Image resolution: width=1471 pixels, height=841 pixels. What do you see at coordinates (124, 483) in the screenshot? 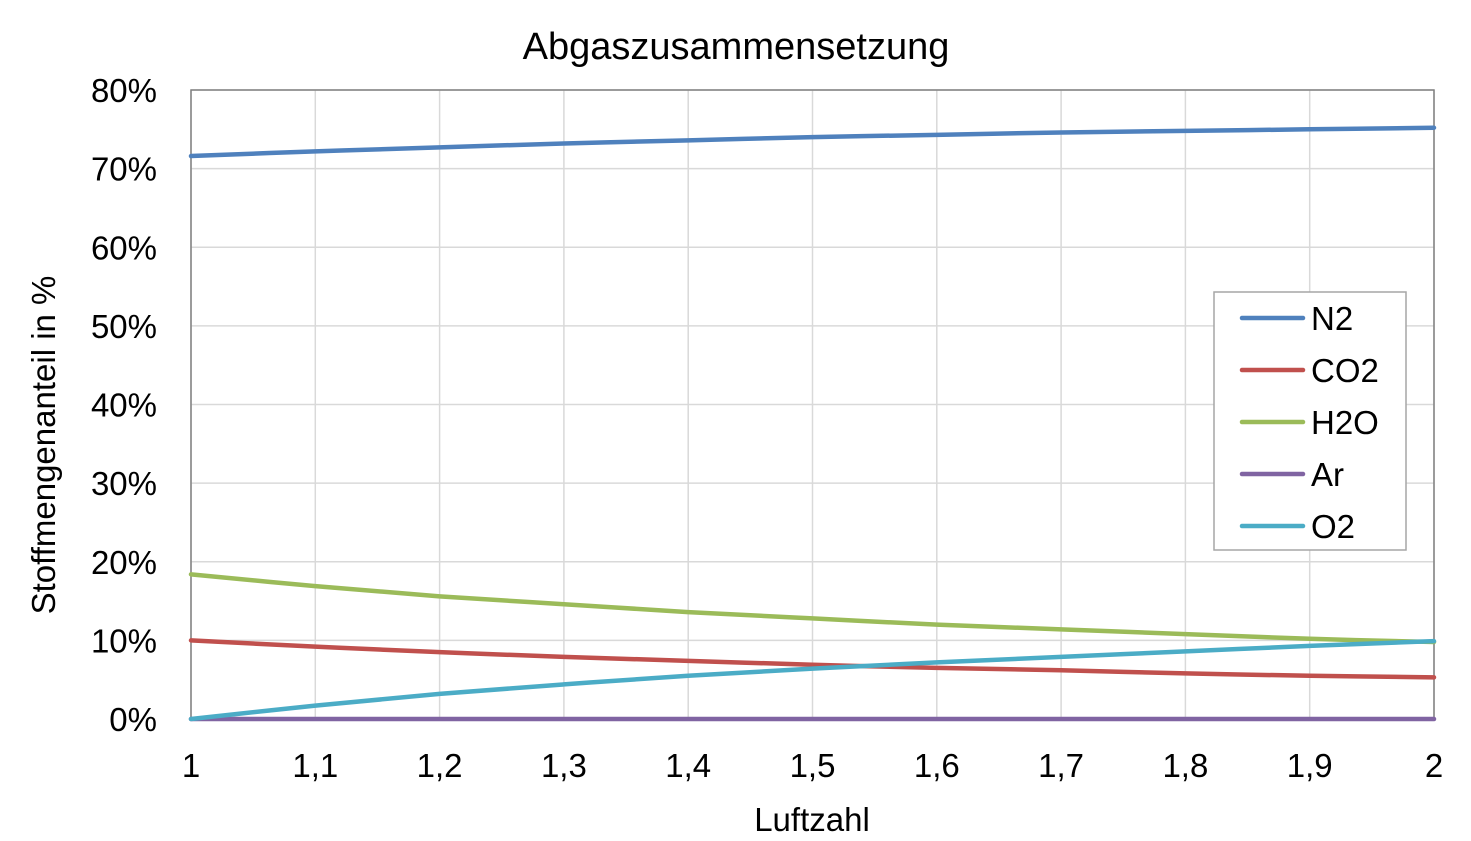
I see `y-tick-label: 30%` at bounding box center [124, 483].